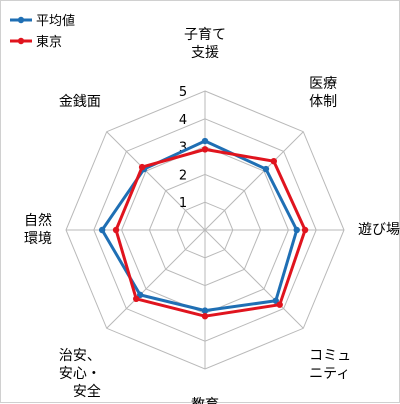 Image resolution: width=400 pixels, height=404 pixels. Describe the element at coordinates (38, 239) in the screenshot. I see `axis-label-line: 環境` at that location.